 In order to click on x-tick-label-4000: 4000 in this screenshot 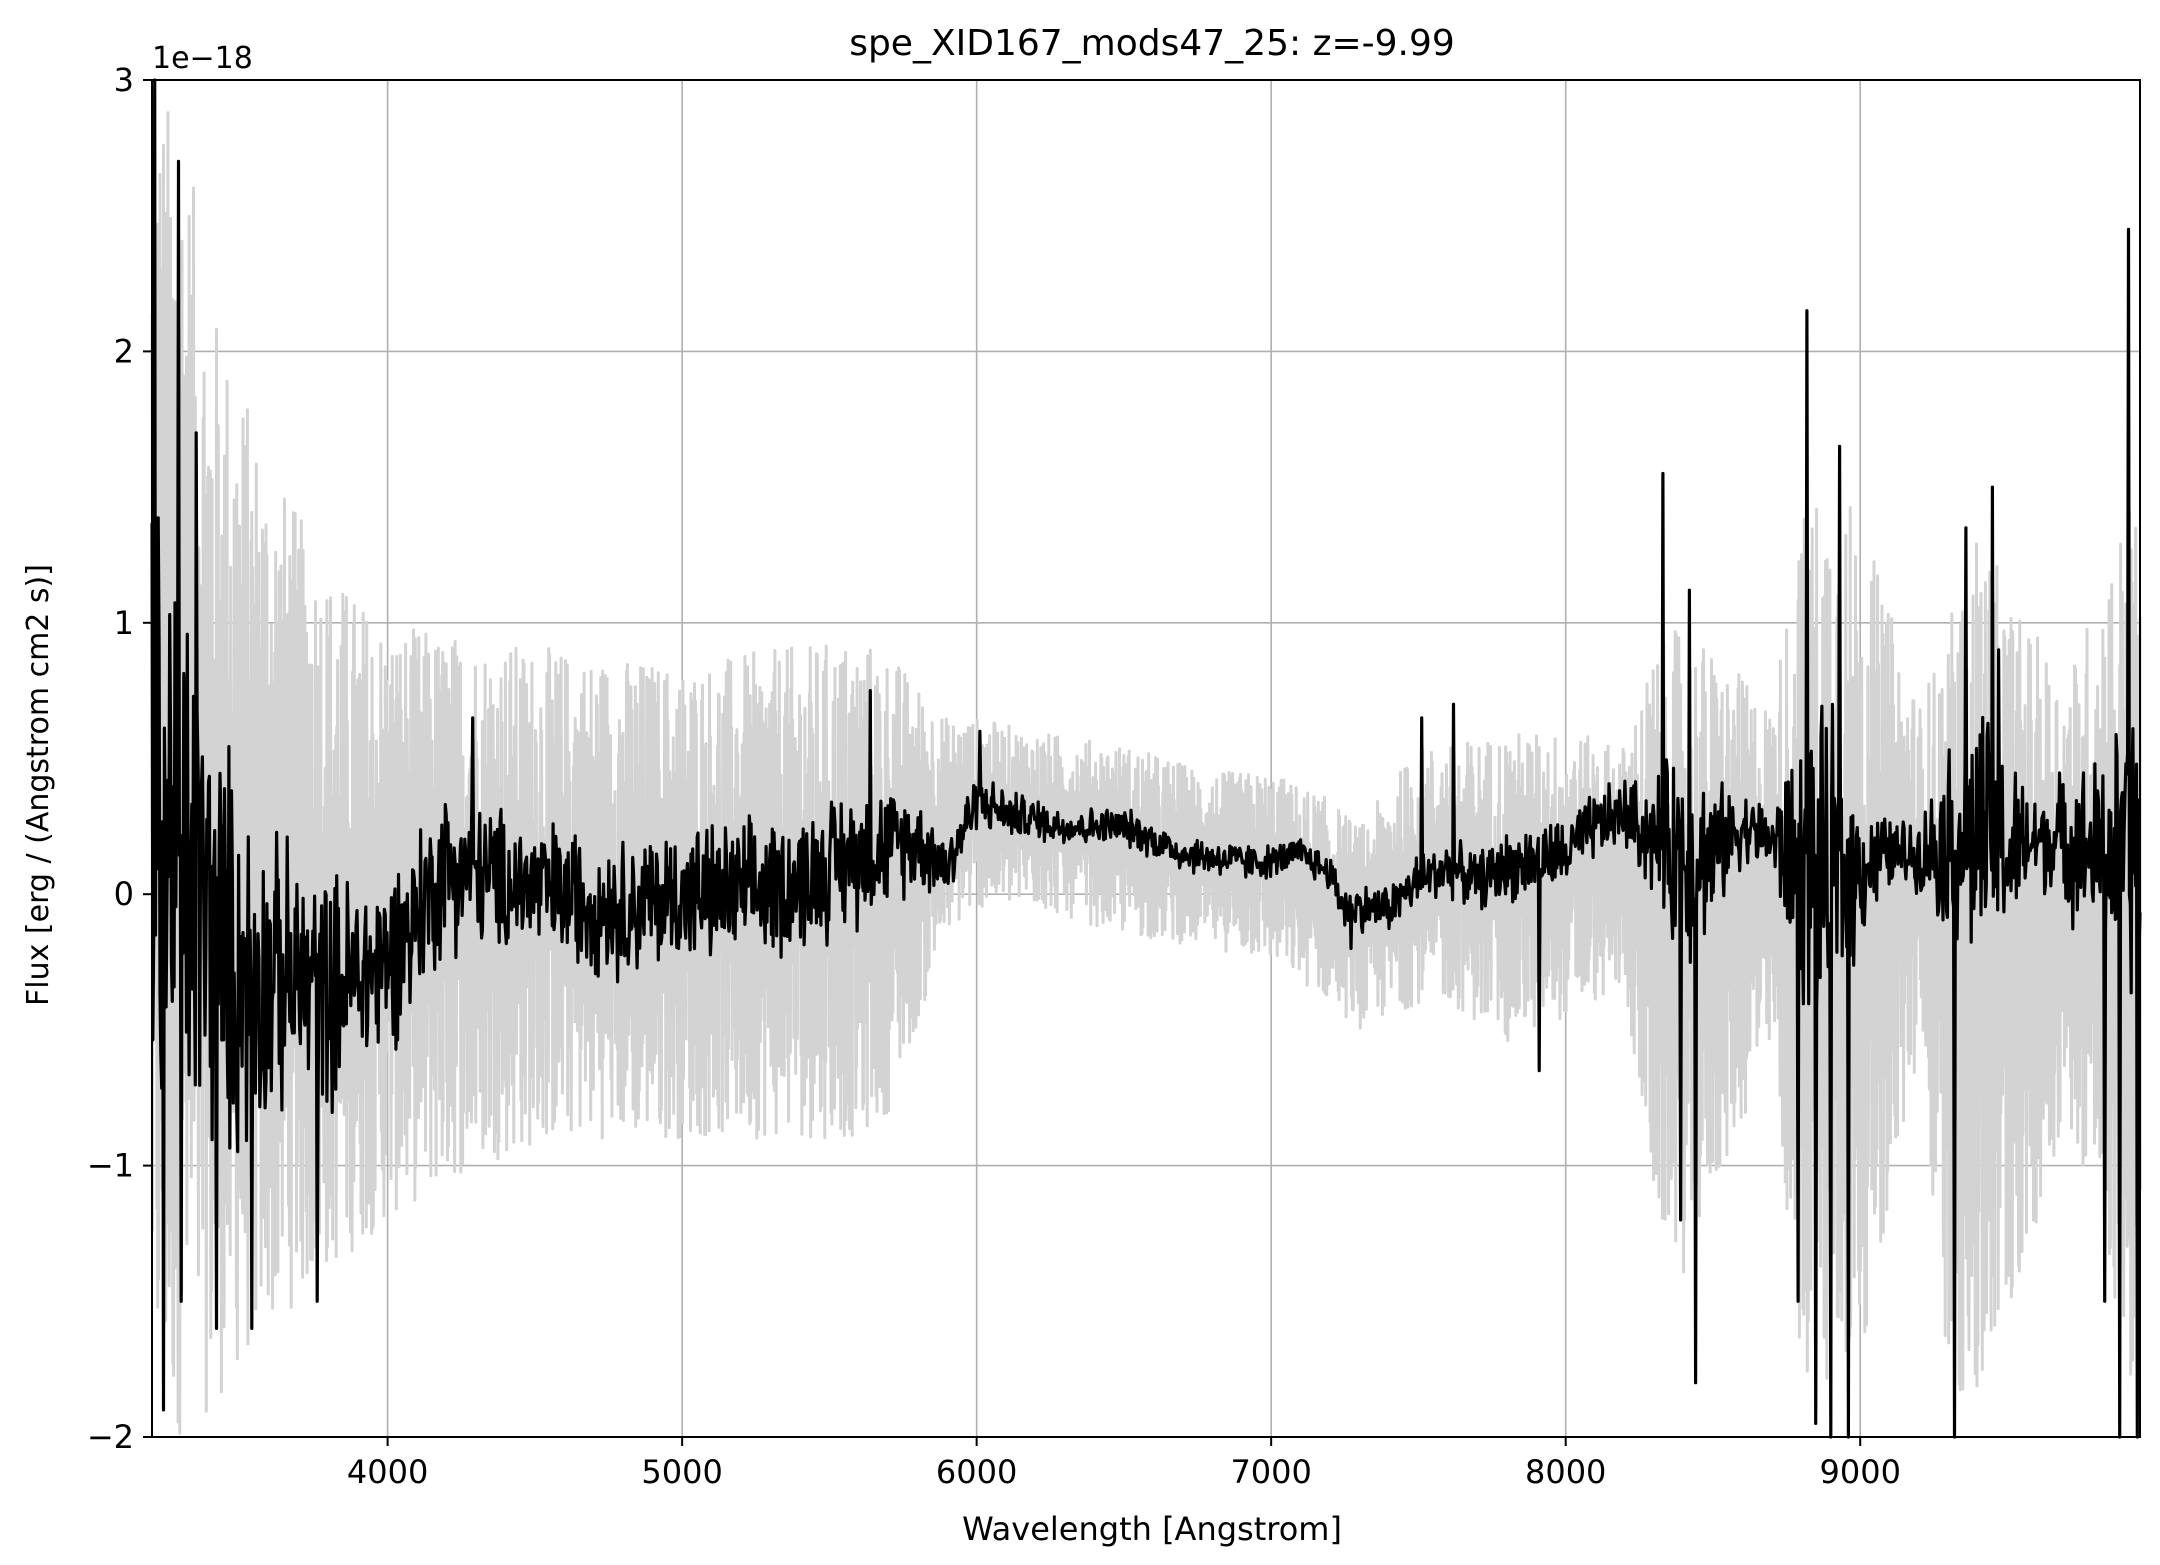, I will do `click(387, 1472)`.